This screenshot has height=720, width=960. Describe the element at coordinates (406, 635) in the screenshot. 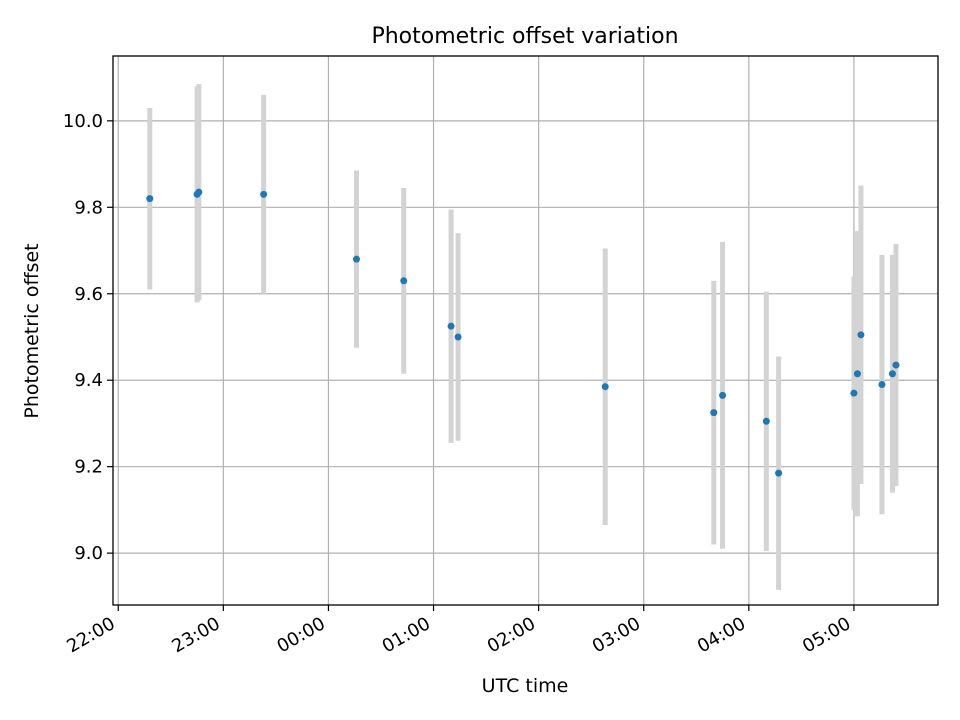

I see `x-tick-label: 01:00` at that location.